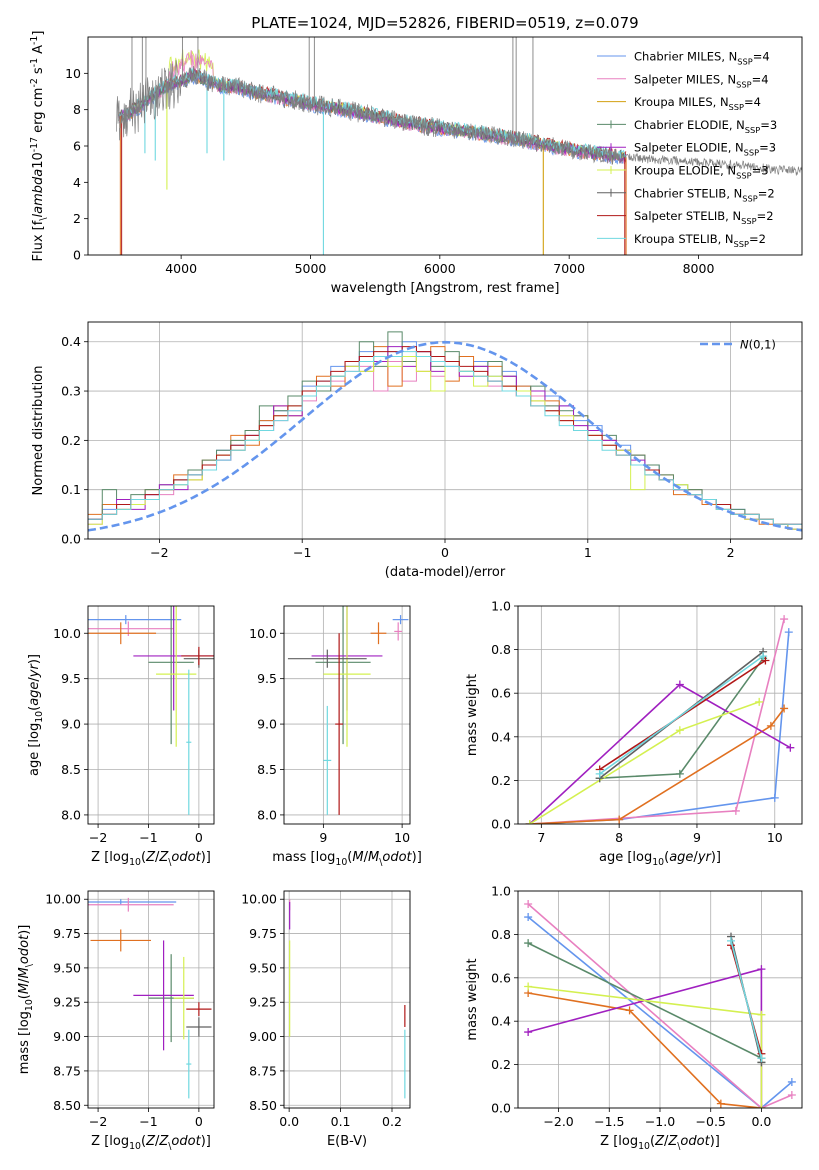 This screenshot has width=819, height=1170. Describe the element at coordinates (71, 440) in the screenshot. I see `y-tick-label: 0.2` at that location.